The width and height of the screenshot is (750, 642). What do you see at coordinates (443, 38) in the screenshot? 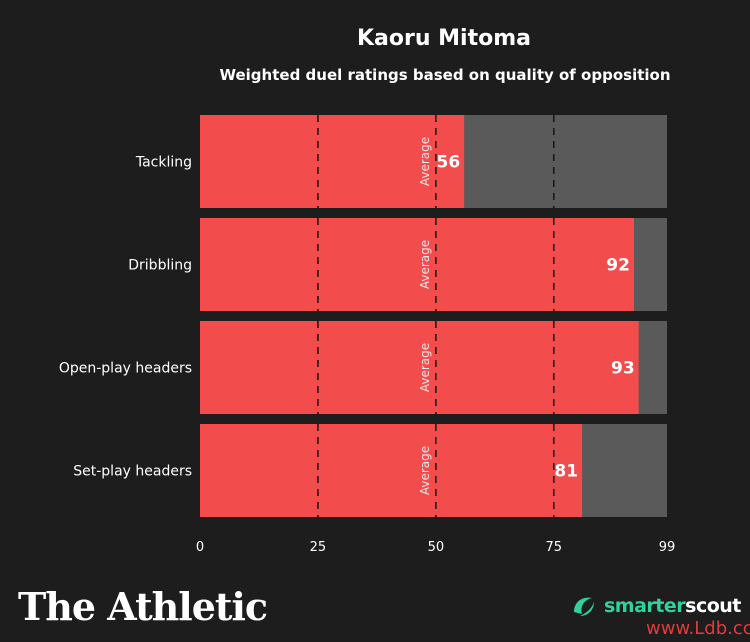
I see `chart-title: Kaoru Mitoma` at bounding box center [443, 38].